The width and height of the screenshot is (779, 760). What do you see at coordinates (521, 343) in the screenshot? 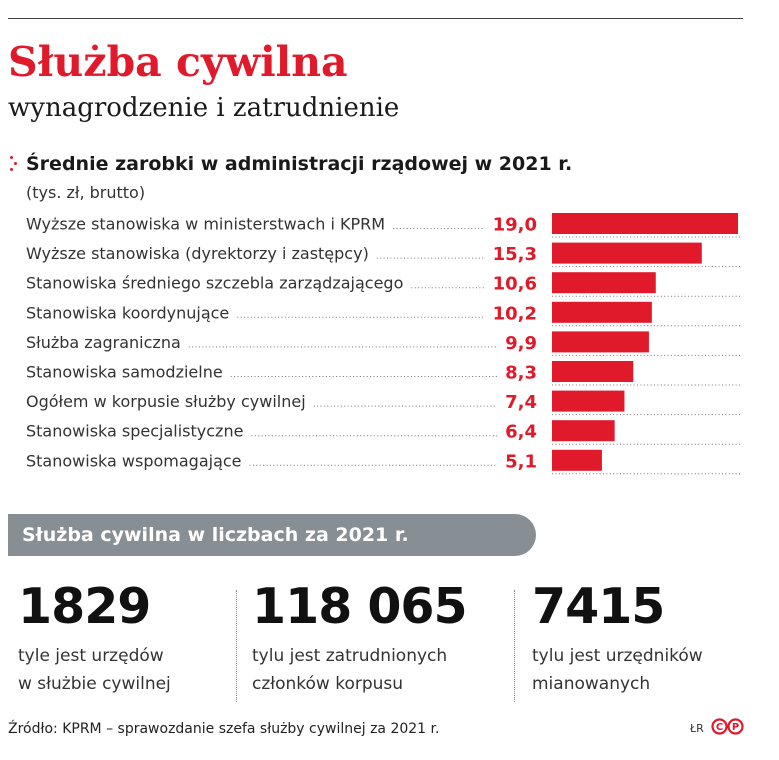
I see `value-label: 9,9` at bounding box center [521, 343].